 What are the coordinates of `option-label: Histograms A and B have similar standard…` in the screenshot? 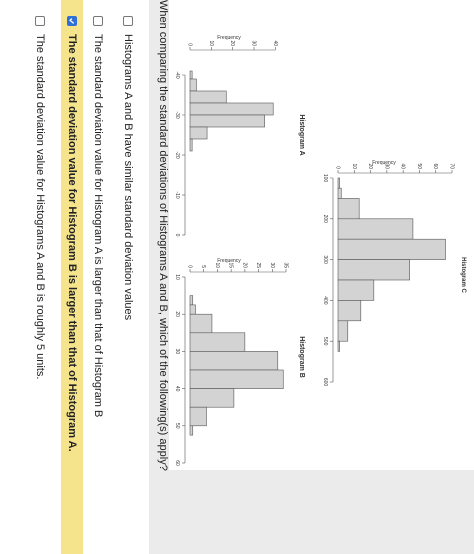 It's located at (128, 177).